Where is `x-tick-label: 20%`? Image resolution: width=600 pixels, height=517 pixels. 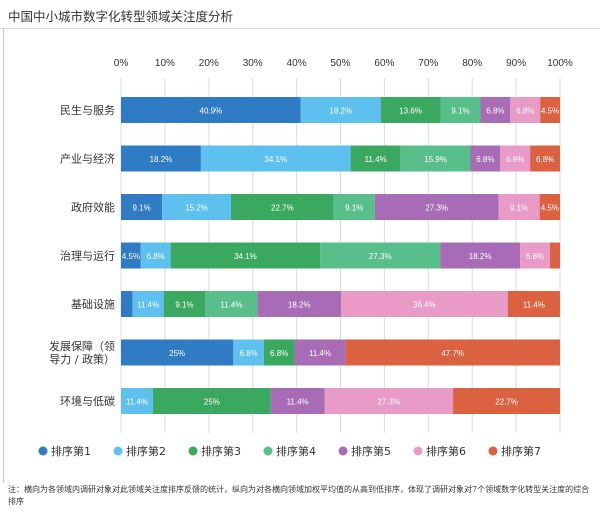
x-tick-label: 20% is located at coordinates (209, 63).